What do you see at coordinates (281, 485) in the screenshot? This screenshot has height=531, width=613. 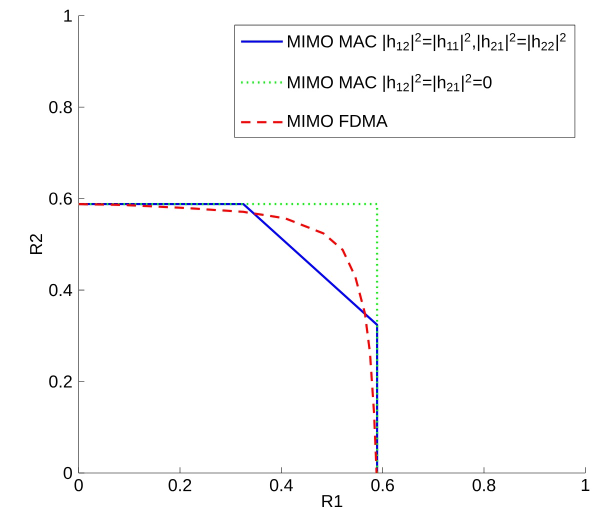 I see `x-tick-label: 0.4` at bounding box center [281, 485].